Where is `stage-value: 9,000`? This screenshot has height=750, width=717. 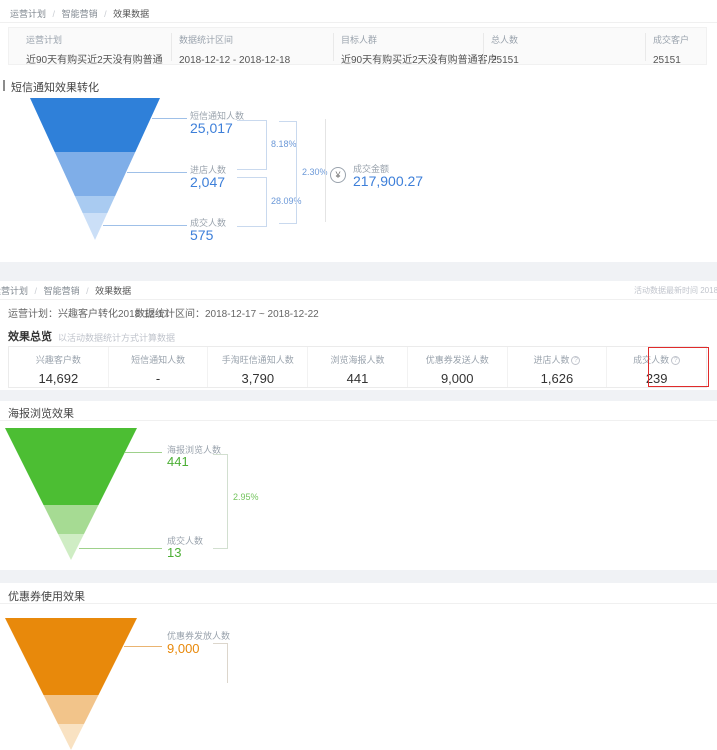
stage-value: 9,000 is located at coordinates (183, 648).